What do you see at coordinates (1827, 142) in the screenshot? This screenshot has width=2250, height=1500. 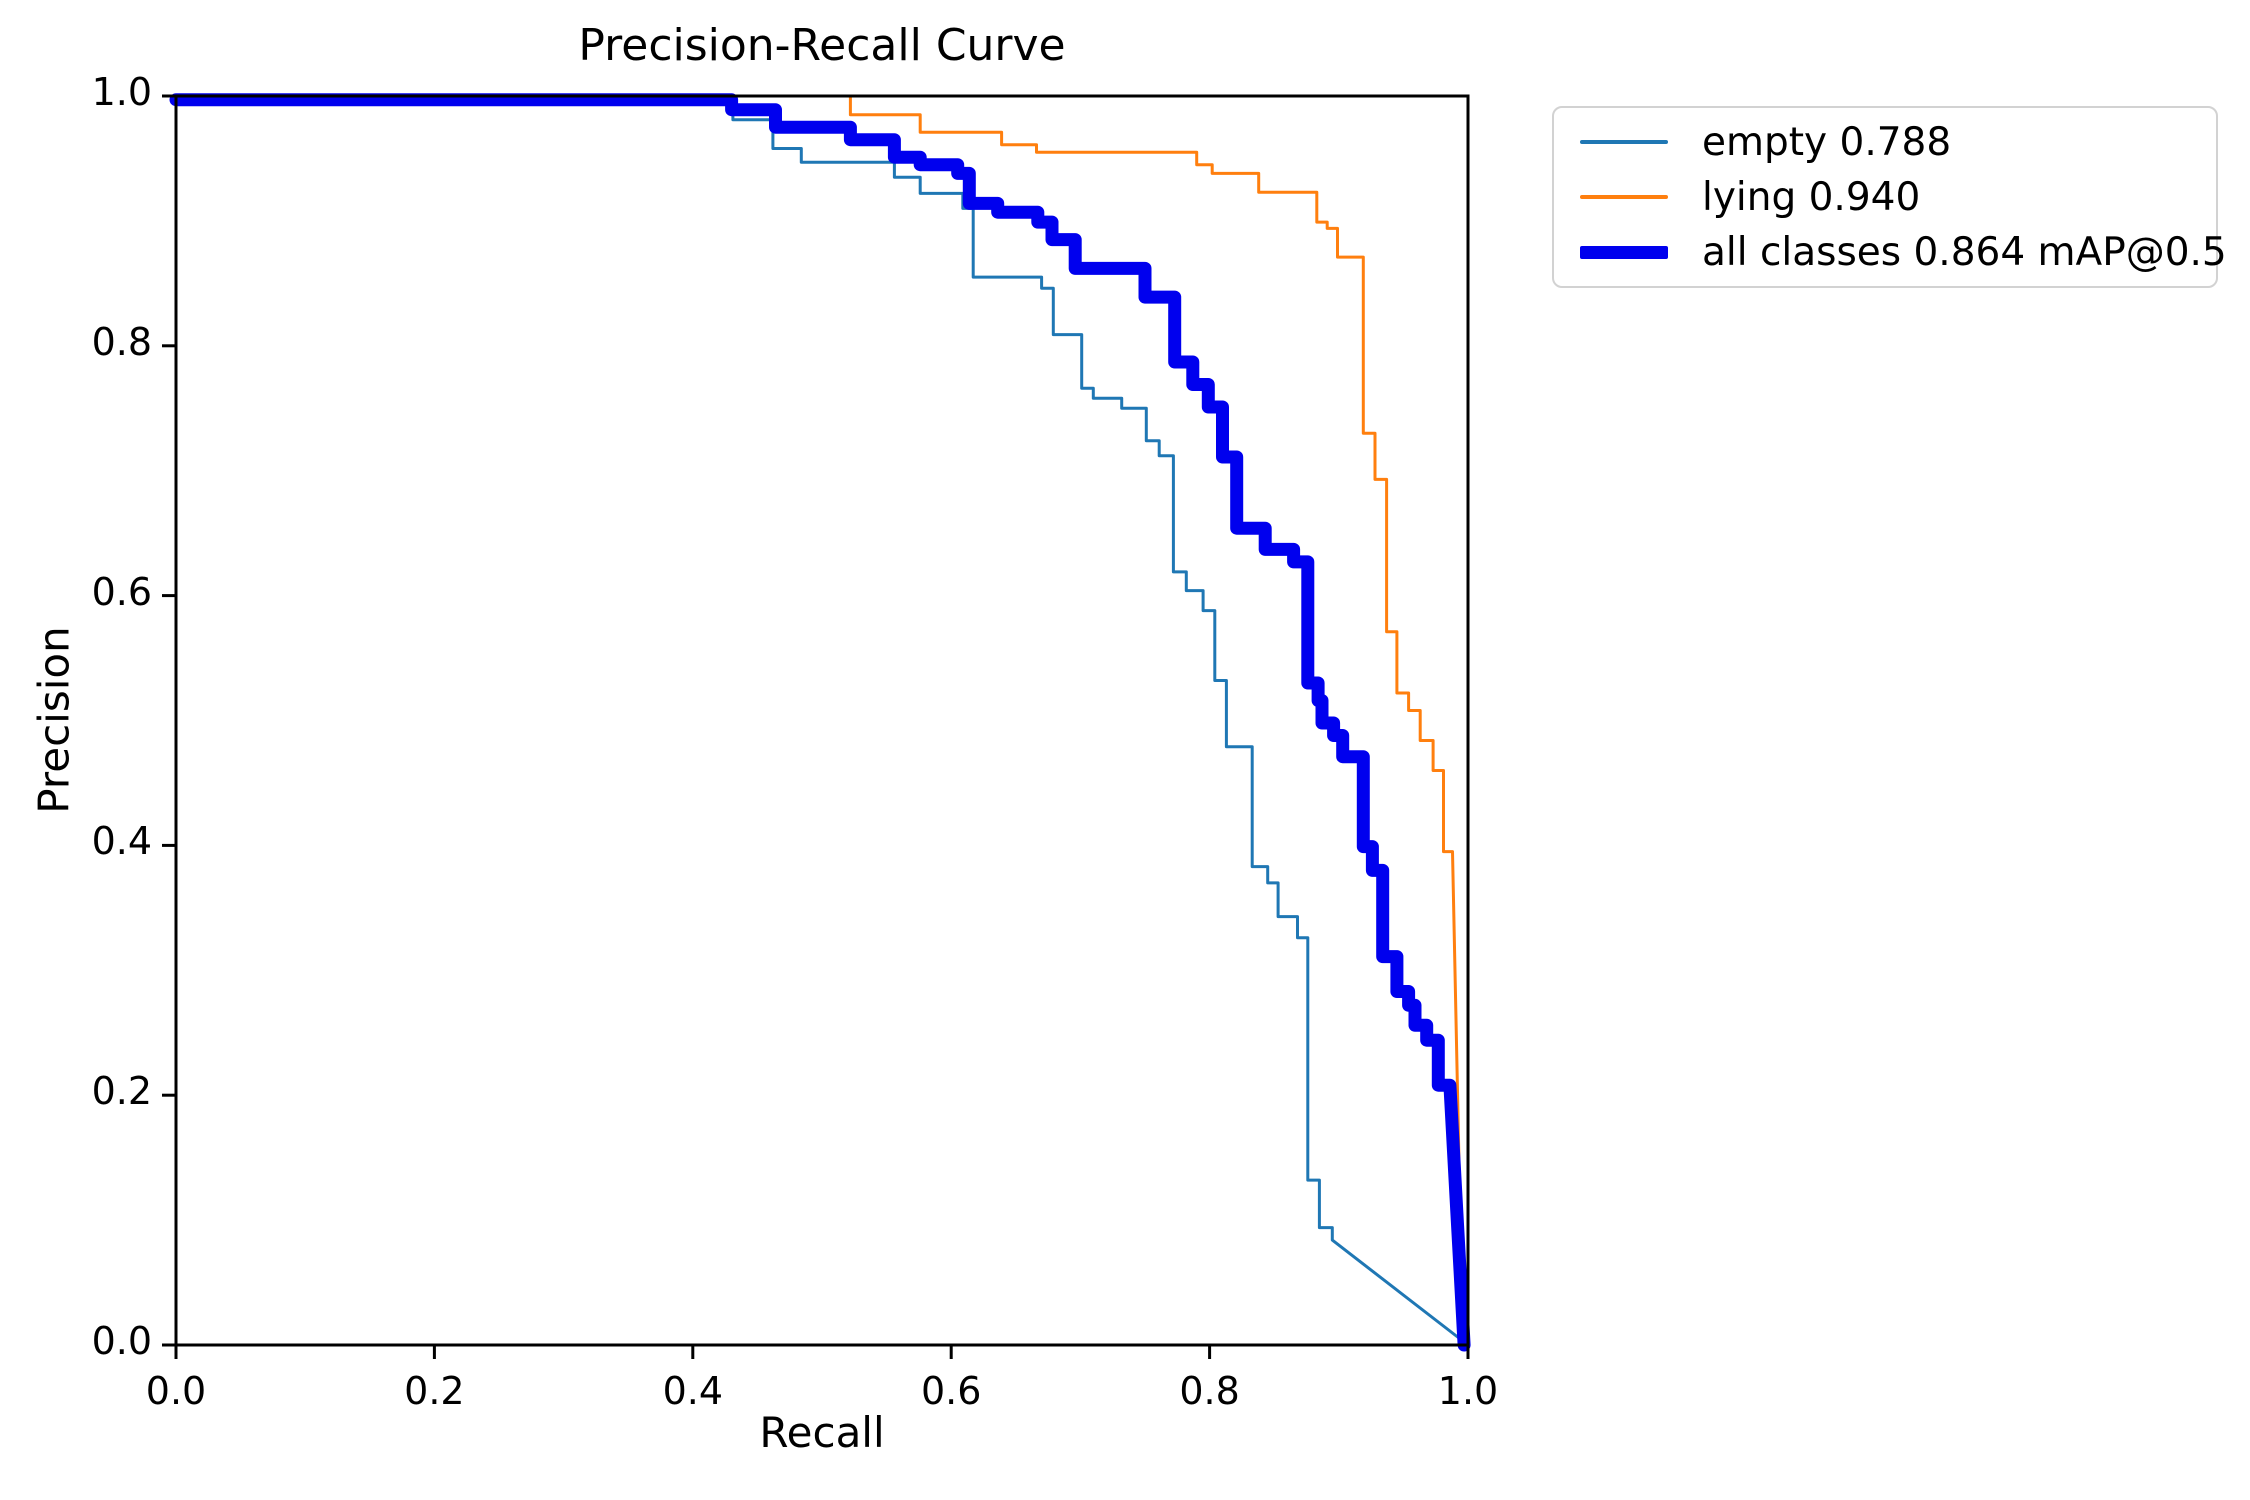 I see `legend-label-empty: empty 0.788` at bounding box center [1827, 142].